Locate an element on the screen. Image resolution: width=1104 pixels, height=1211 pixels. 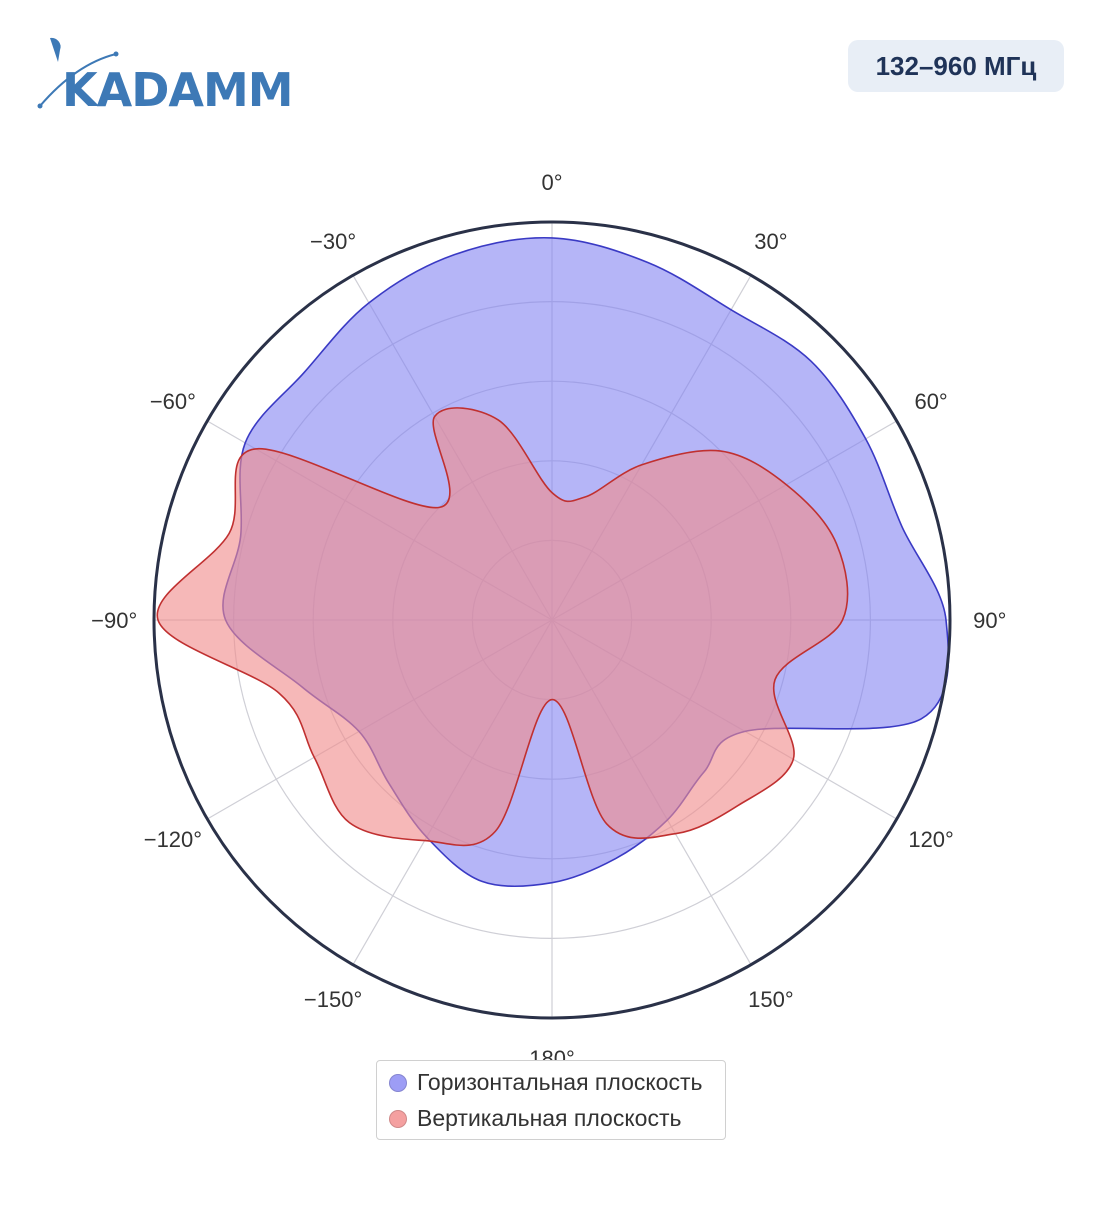
legend-swatch-vertical is located at coordinates (398, 1118).